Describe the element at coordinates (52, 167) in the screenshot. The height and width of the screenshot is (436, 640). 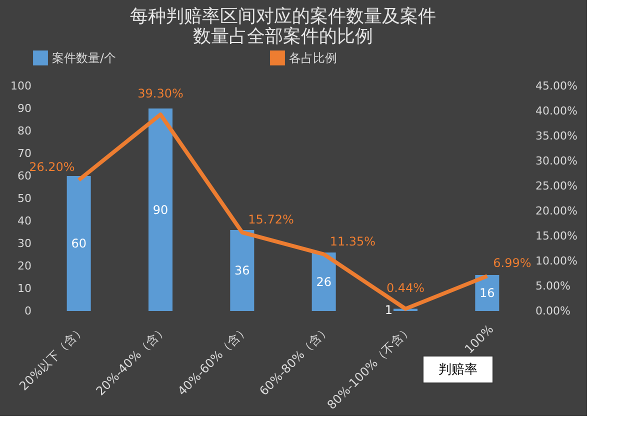
I see `data-label: 26.20%` at that location.